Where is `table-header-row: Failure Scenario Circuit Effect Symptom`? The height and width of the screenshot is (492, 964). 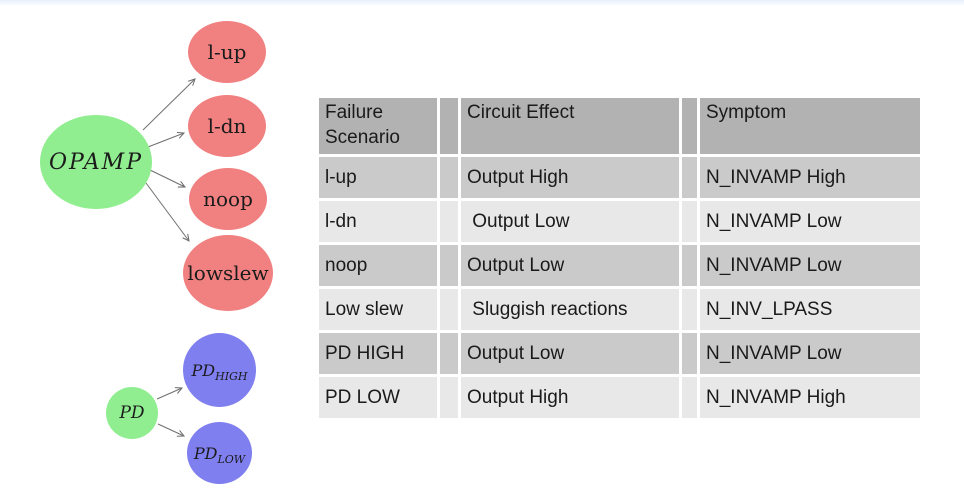 table-header-row: Failure Scenario Circuit Effect Symptom is located at coordinates (619, 126).